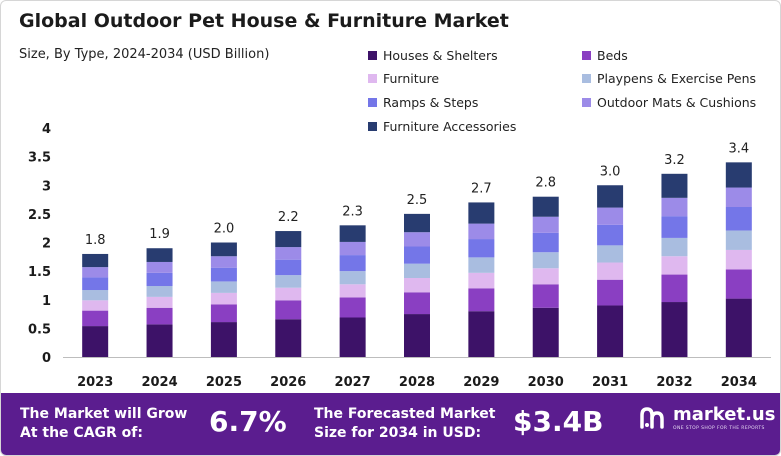 The width and height of the screenshot is (781, 456). I want to click on legend-item-furniture: Furniture, so click(403, 78).